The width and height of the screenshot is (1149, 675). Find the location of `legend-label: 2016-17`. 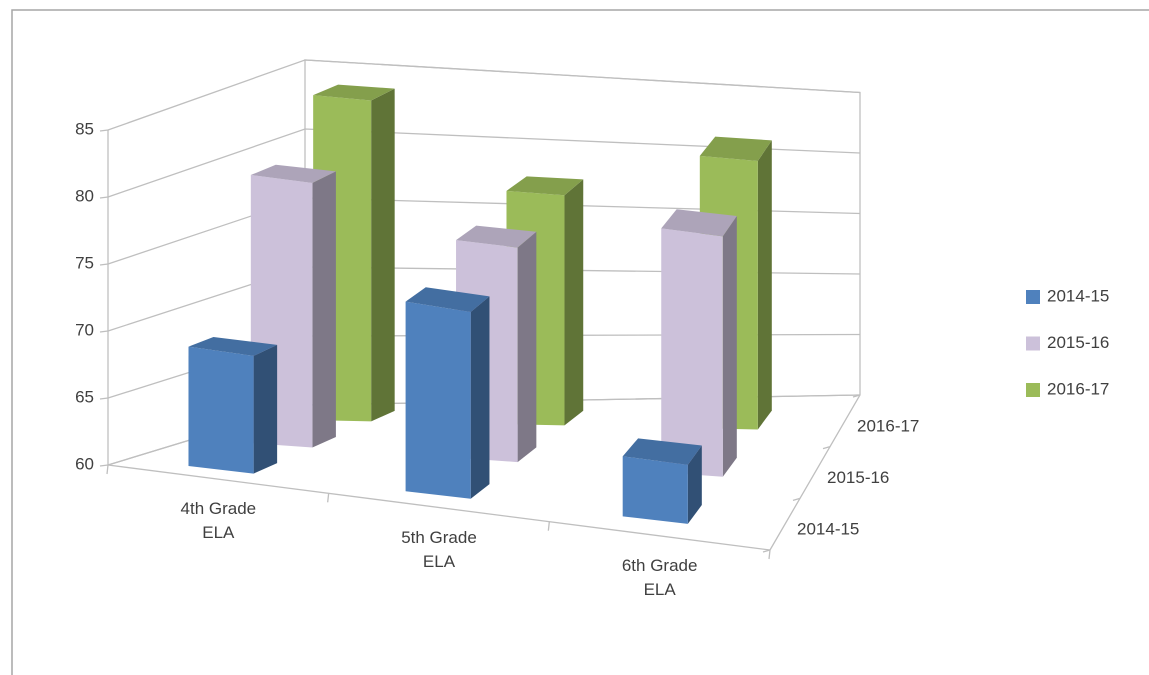

legend-label: 2016-17 is located at coordinates (1078, 388).